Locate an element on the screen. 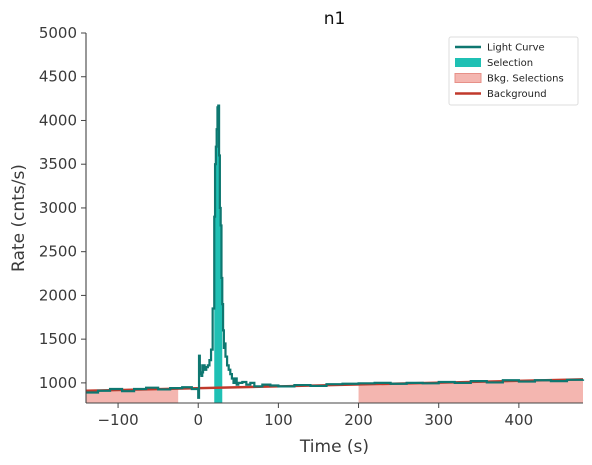 This screenshot has height=465, width=592. y-tick-label: 4000 is located at coordinates (58, 120).